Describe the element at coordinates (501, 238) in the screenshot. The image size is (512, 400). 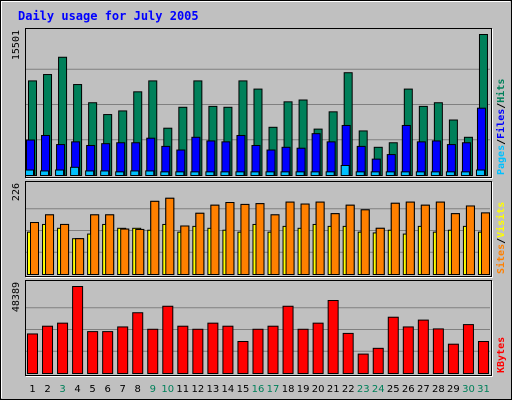
I see `visits-panel-legend: Sites/Visits` at that location.